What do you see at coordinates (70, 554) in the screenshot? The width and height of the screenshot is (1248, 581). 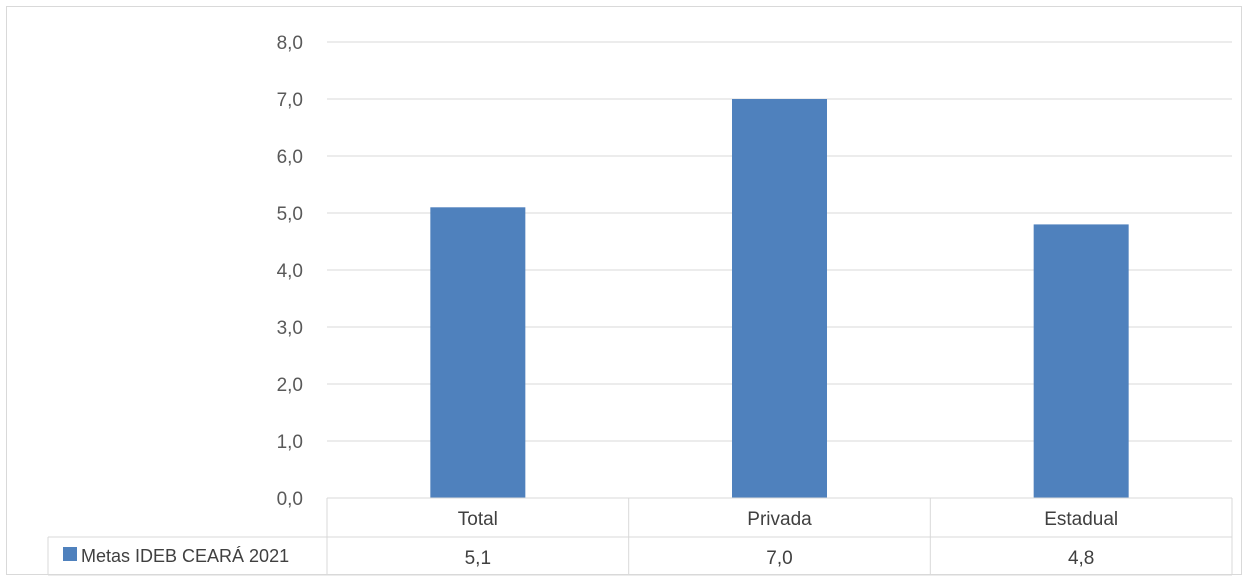 I see `legend-key-icon` at bounding box center [70, 554].